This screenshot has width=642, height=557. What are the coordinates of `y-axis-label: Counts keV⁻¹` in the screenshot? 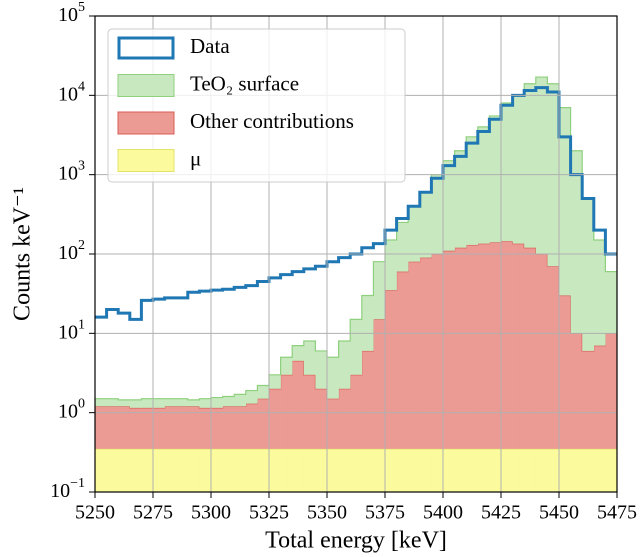 It's located at (23, 254).